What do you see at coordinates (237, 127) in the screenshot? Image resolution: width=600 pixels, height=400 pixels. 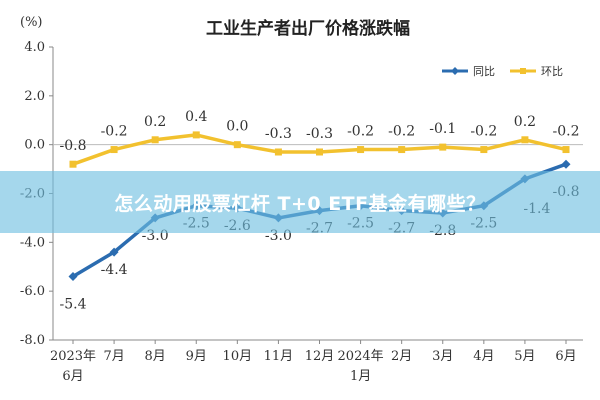 I see `data-label: 0.0` at bounding box center [237, 127].